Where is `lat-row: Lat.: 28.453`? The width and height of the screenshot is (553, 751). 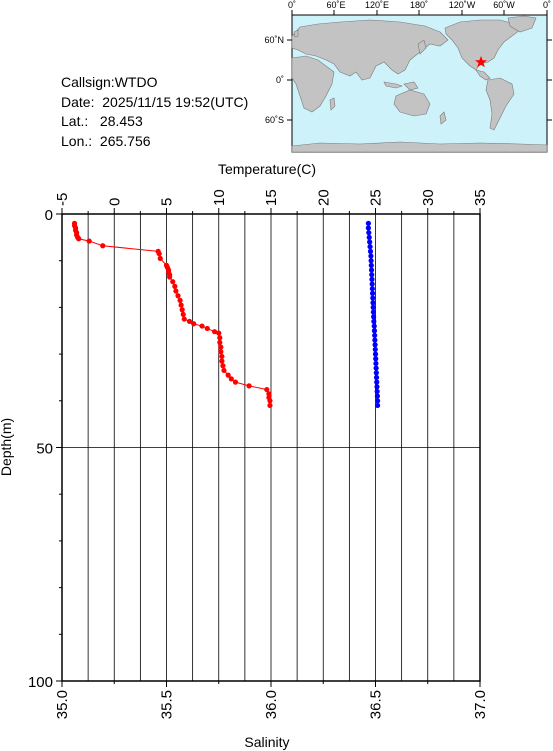
lat-row: Lat.: 28.453 is located at coordinates (154, 122).